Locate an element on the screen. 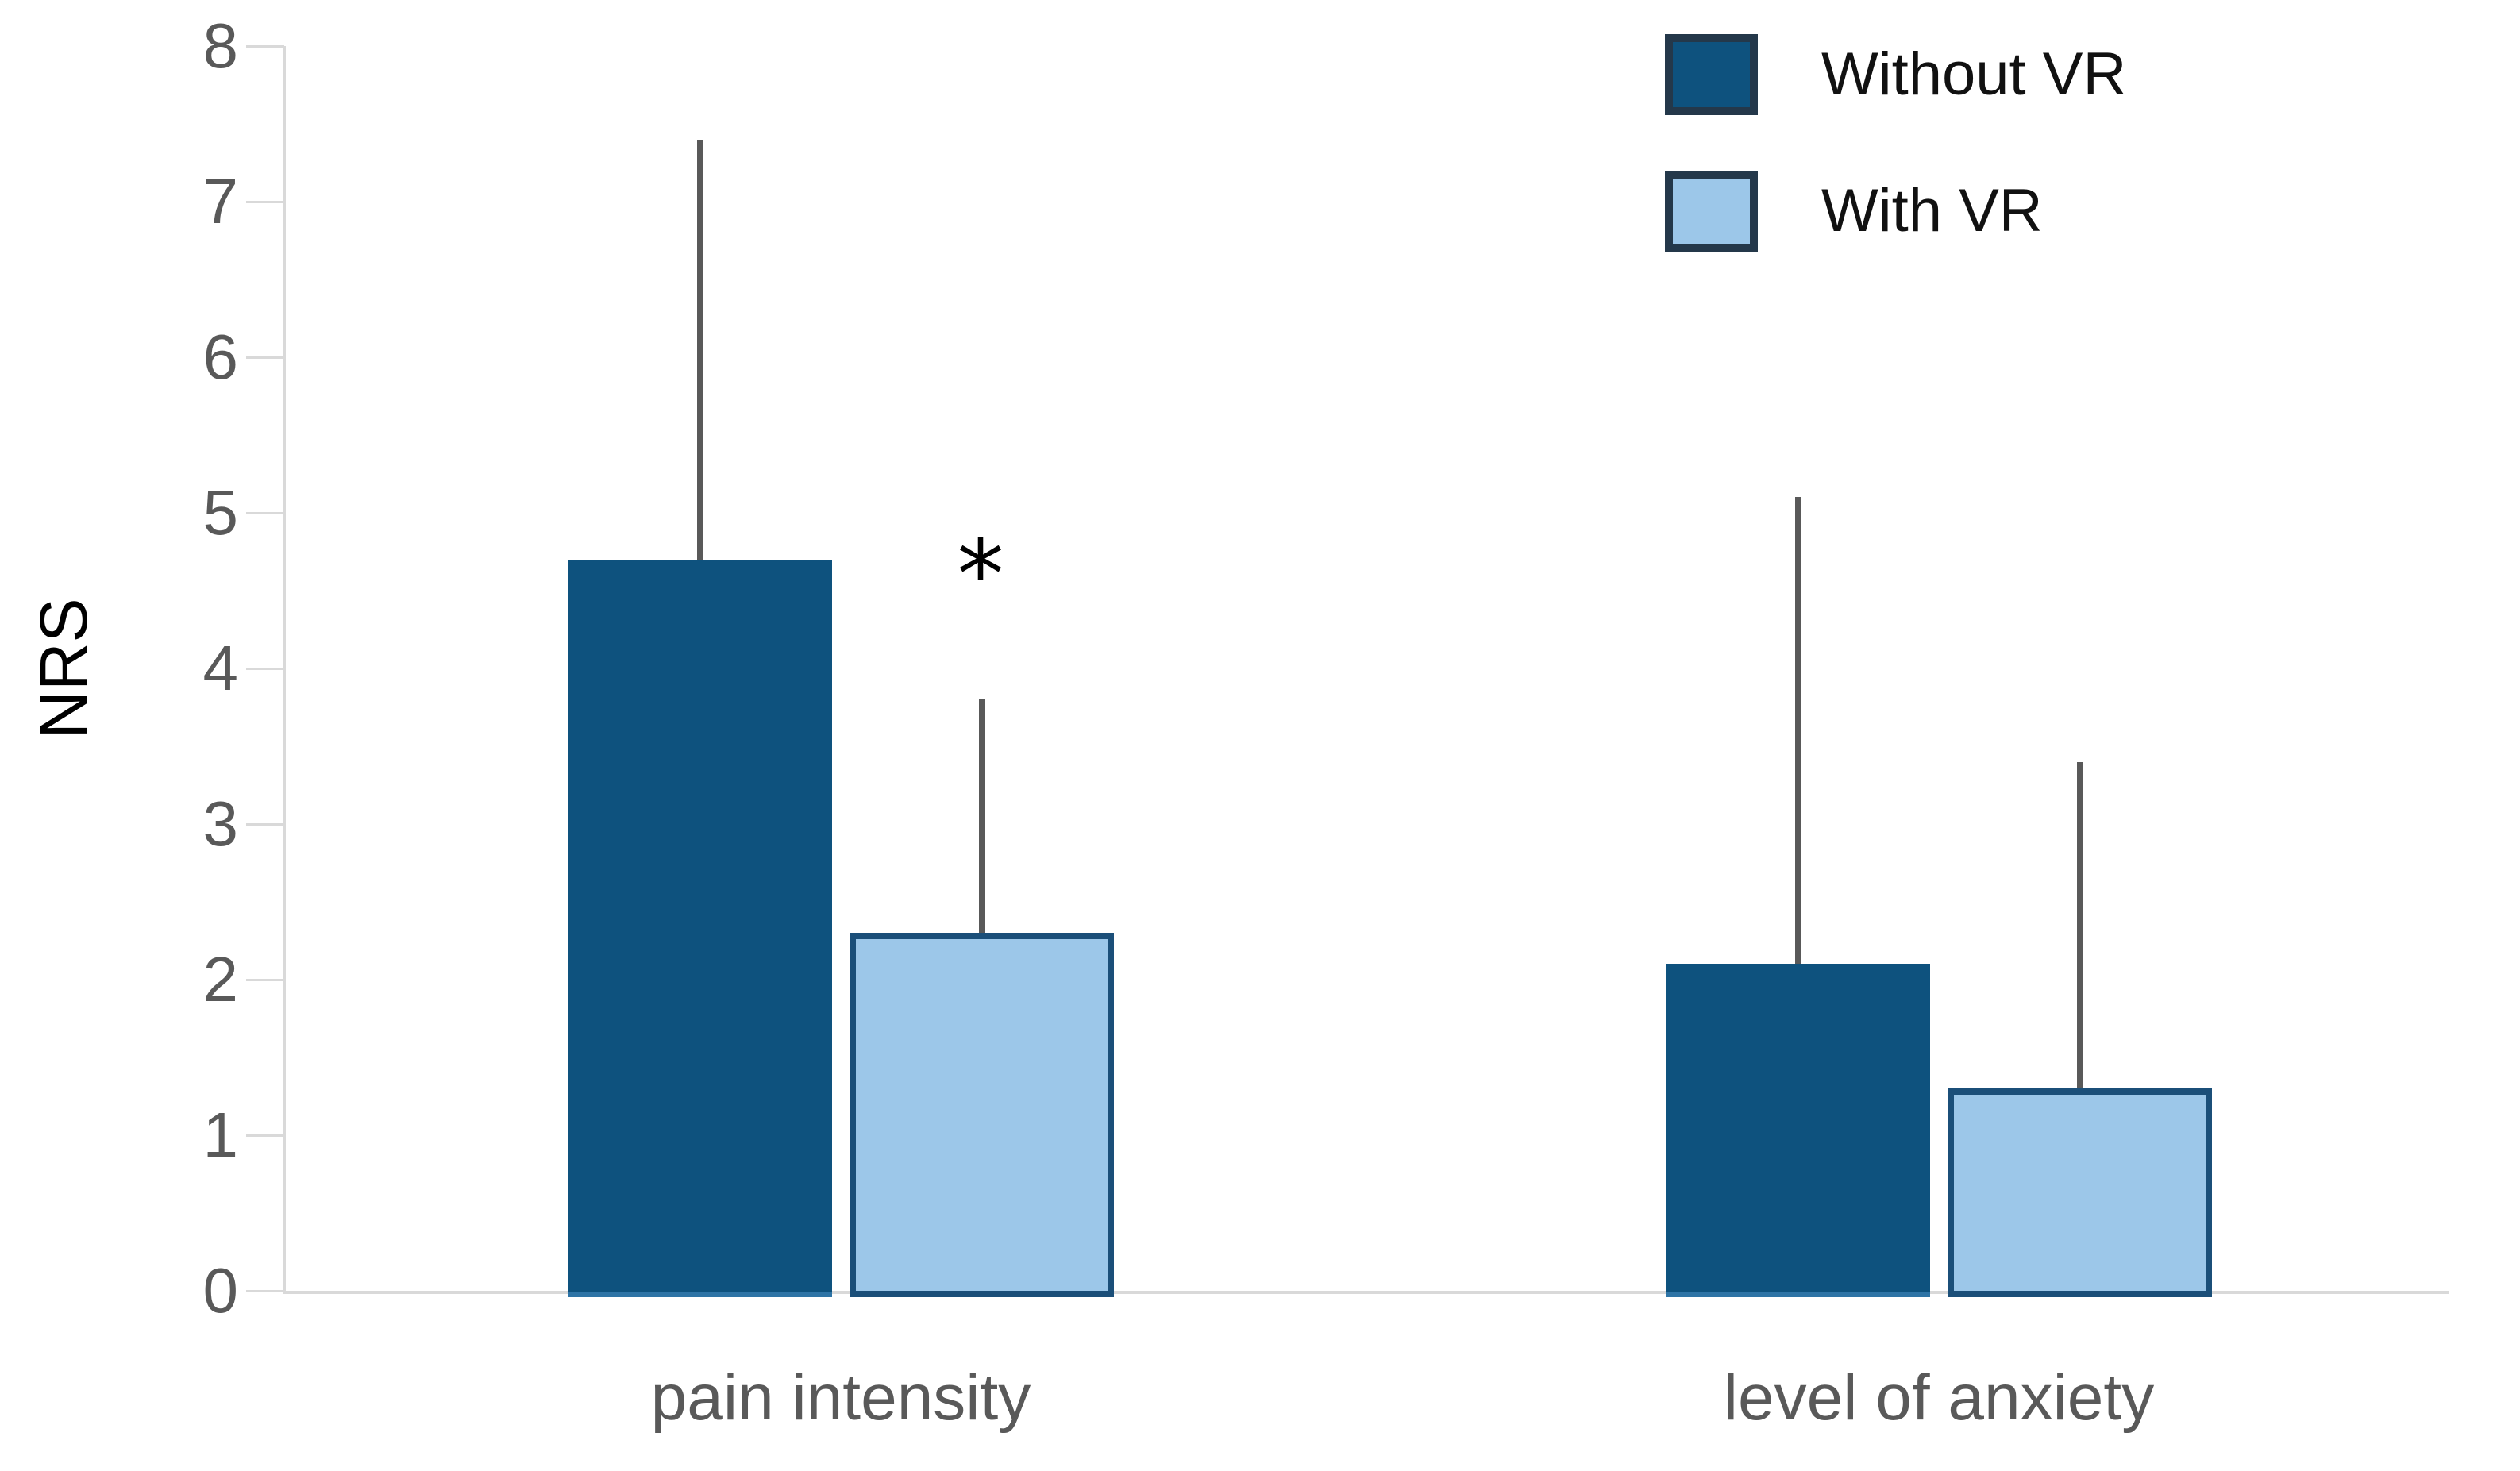 This screenshot has height=1471, width=2520. legend-label-with-vr: With VR is located at coordinates (1932, 211).